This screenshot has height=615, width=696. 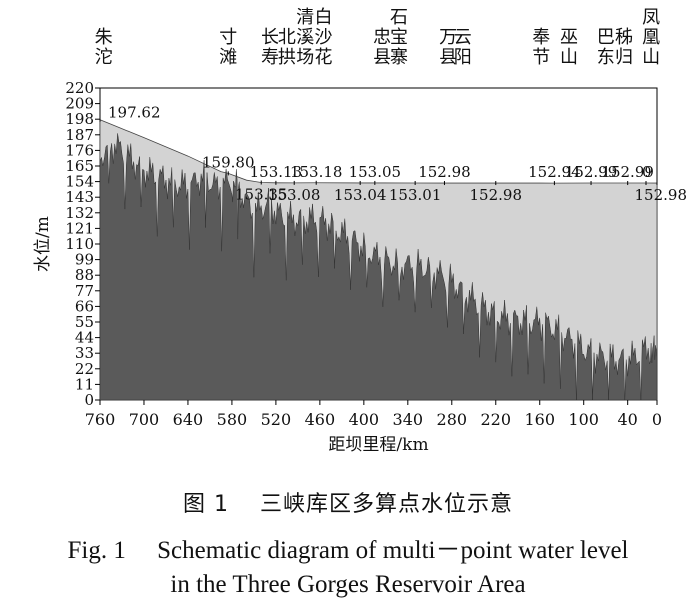 What do you see at coordinates (320, 419) in the screenshot?
I see `x-tick-label: 460` at bounding box center [320, 419].